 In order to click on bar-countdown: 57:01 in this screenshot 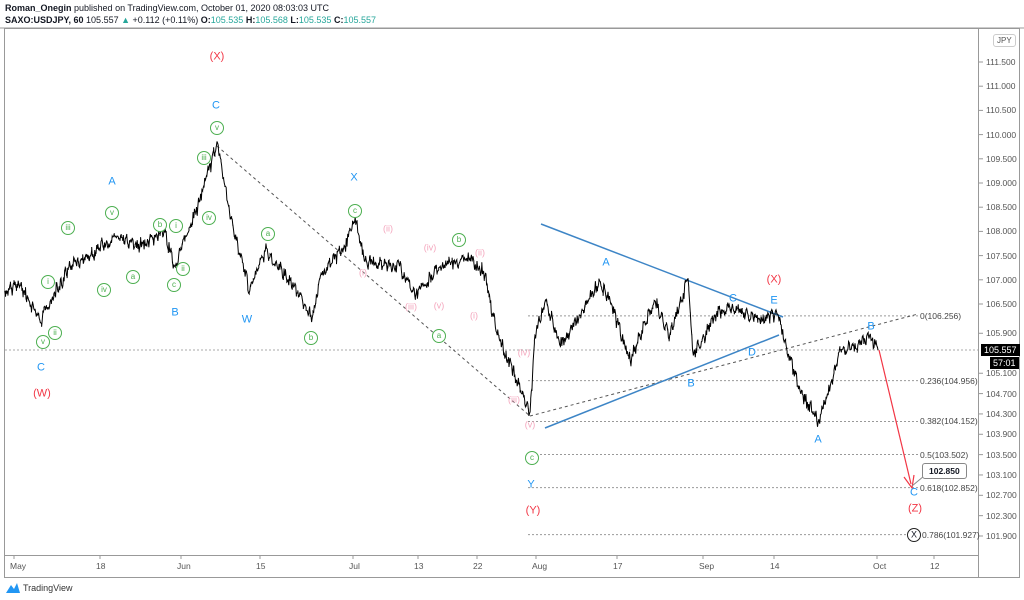, I will do `click(1004, 363)`.